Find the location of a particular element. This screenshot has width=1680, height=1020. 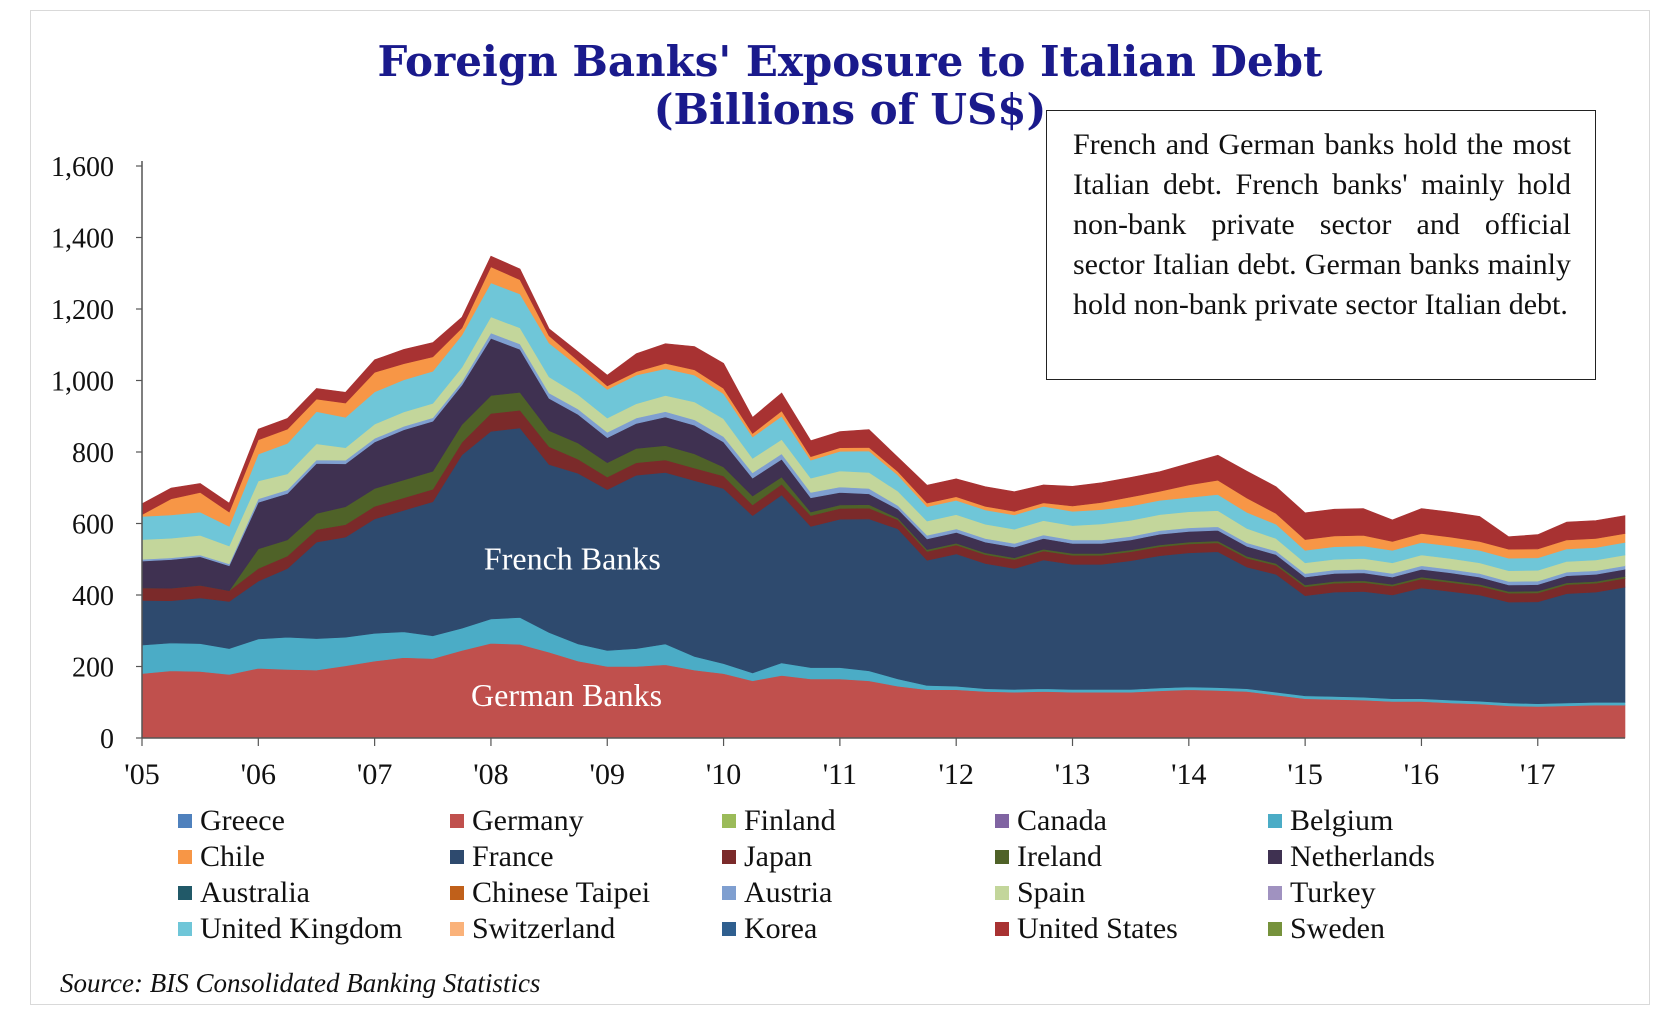

x-tick-label: '11 is located at coordinates (840, 774).